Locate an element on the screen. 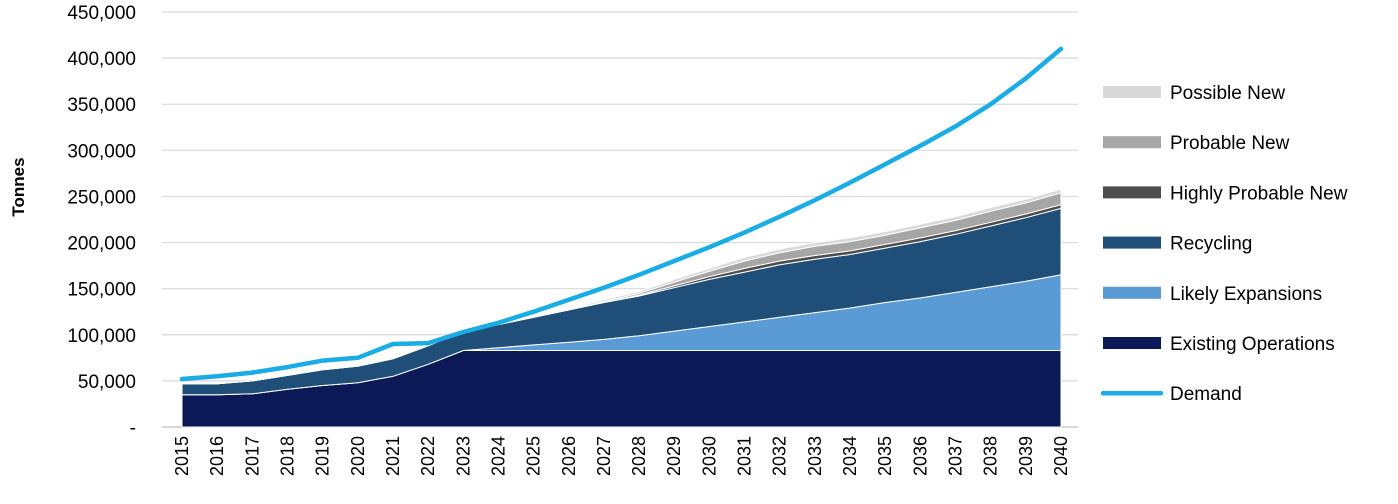  legend-swatch-existing-operations is located at coordinates (1132, 343).